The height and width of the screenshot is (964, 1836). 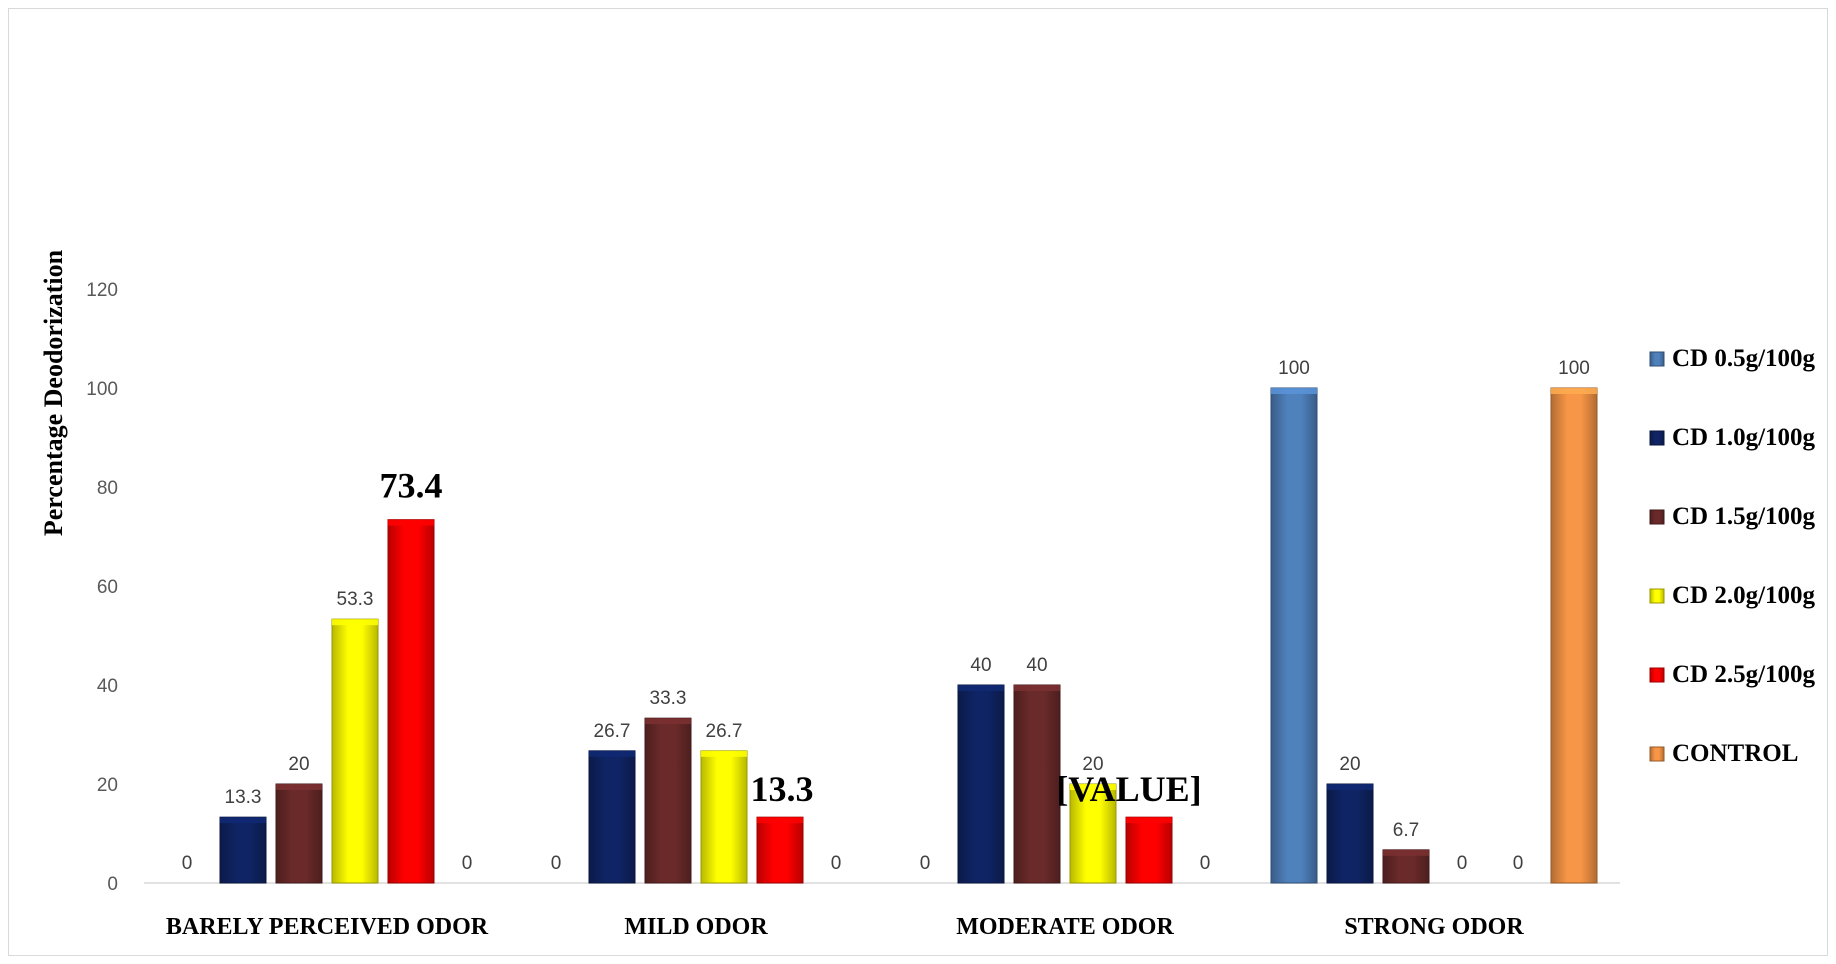 What do you see at coordinates (107, 488) in the screenshot?
I see `y-tick-label: 80` at bounding box center [107, 488].